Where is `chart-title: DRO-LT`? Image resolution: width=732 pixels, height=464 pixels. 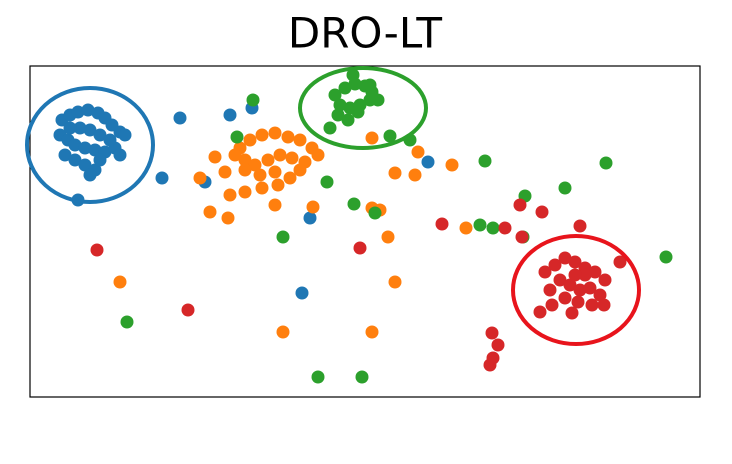 chart-title: DRO-LT is located at coordinates (365, 33).